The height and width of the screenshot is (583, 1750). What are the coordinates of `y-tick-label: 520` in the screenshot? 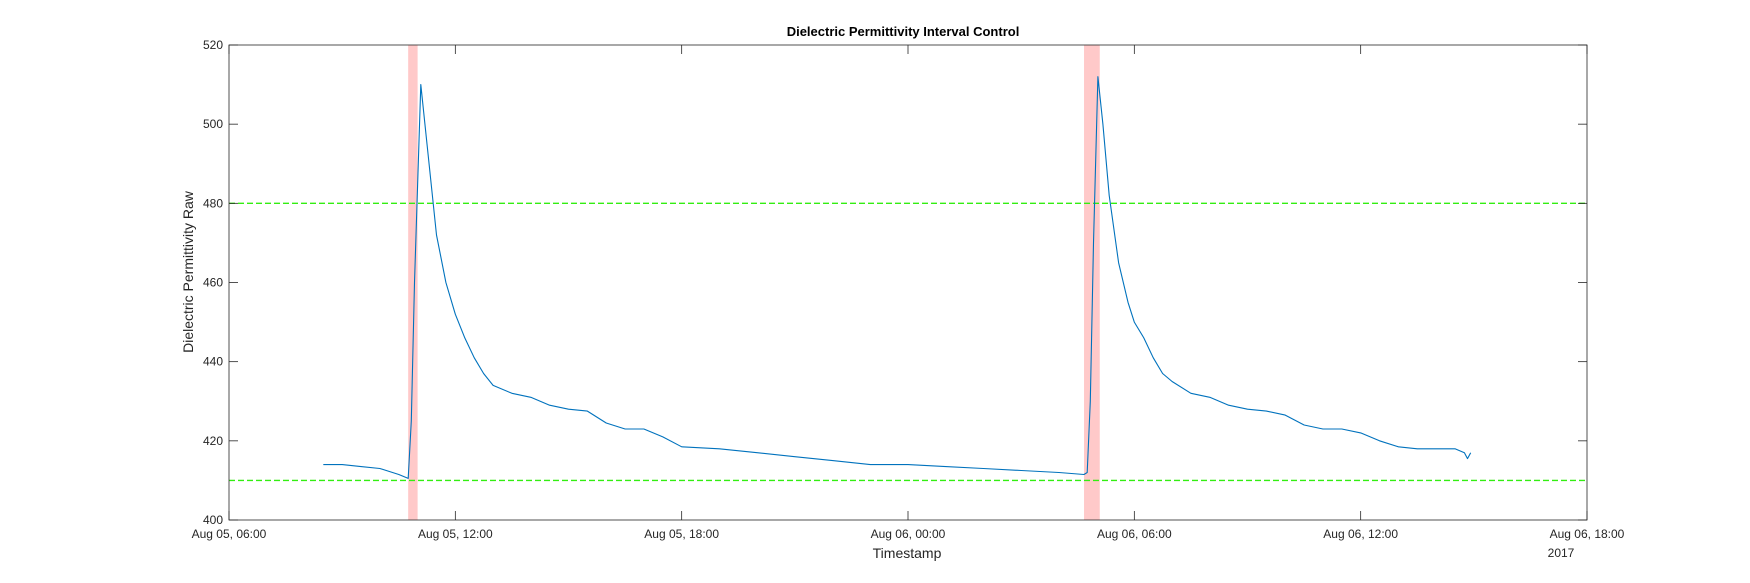 It's located at (213, 45).